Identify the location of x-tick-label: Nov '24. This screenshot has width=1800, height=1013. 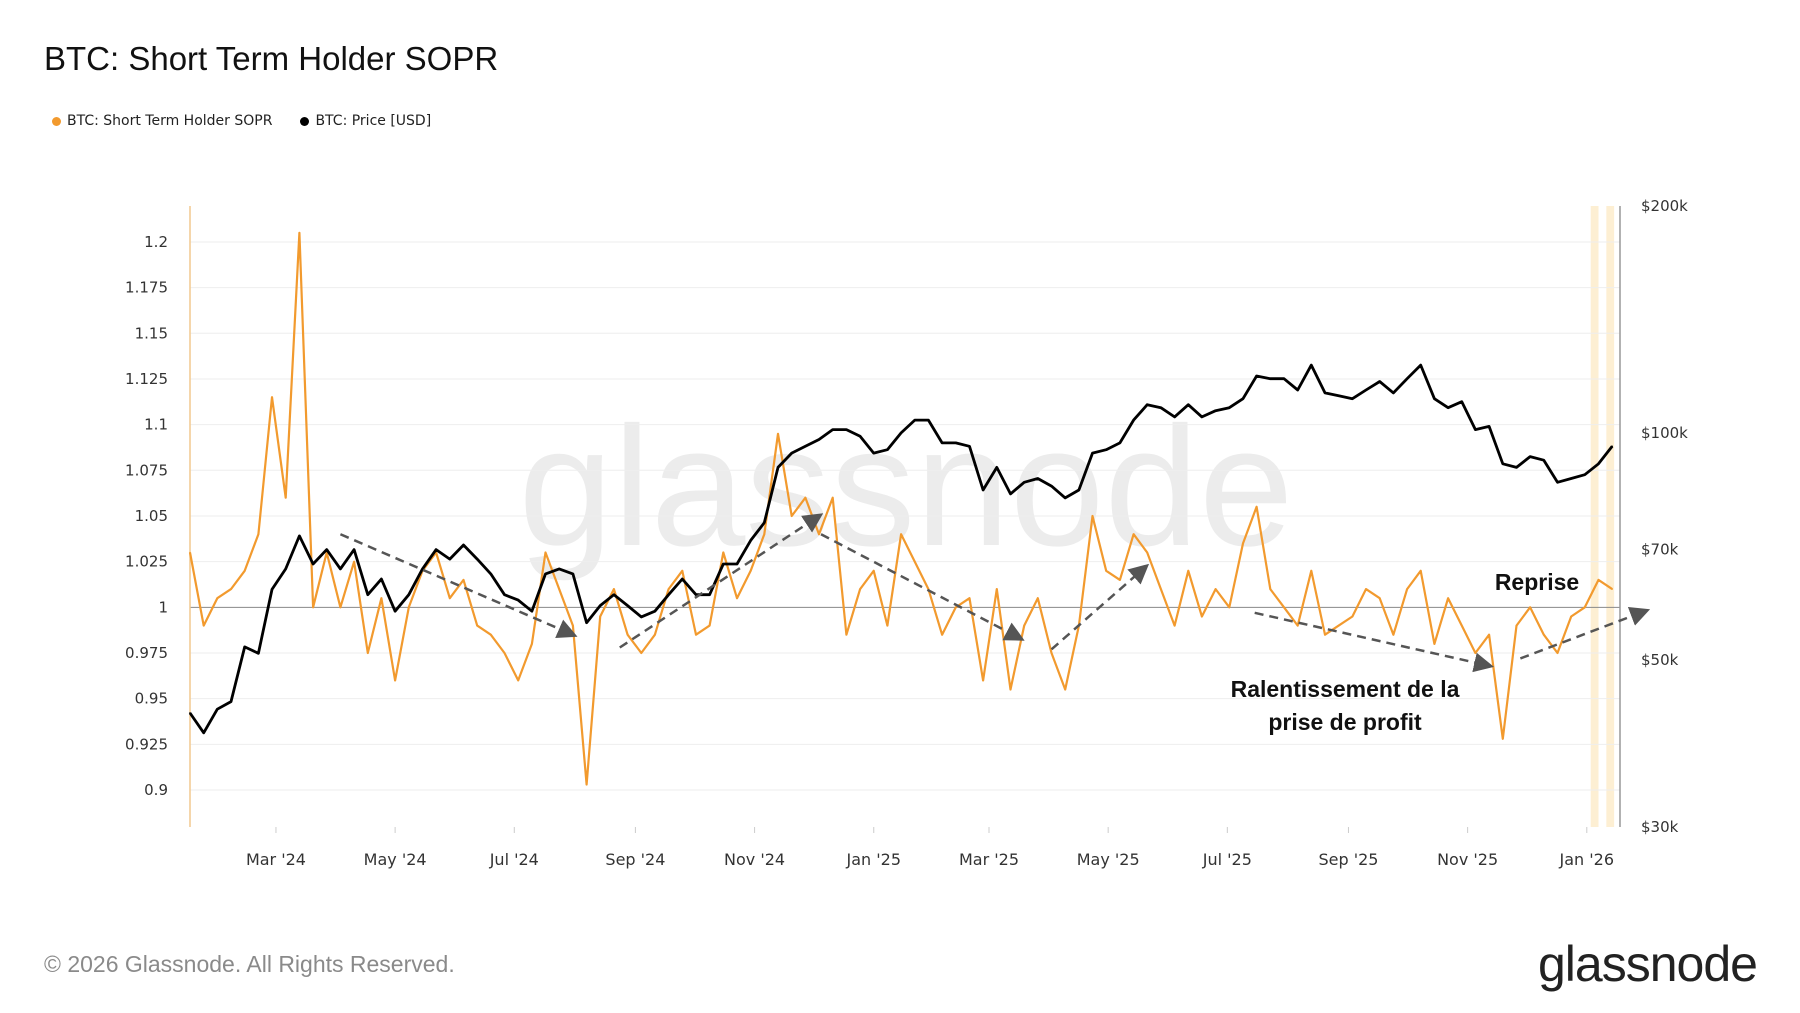
(754, 859).